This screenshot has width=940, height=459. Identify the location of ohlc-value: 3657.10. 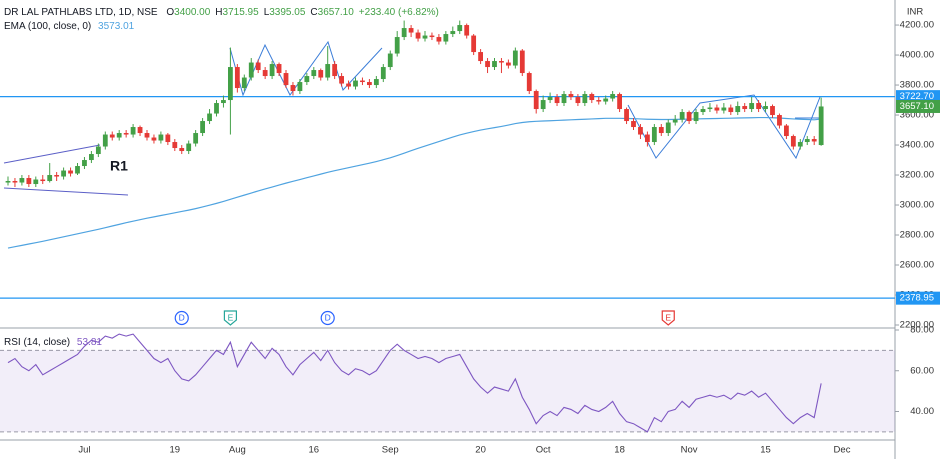
(336, 12).